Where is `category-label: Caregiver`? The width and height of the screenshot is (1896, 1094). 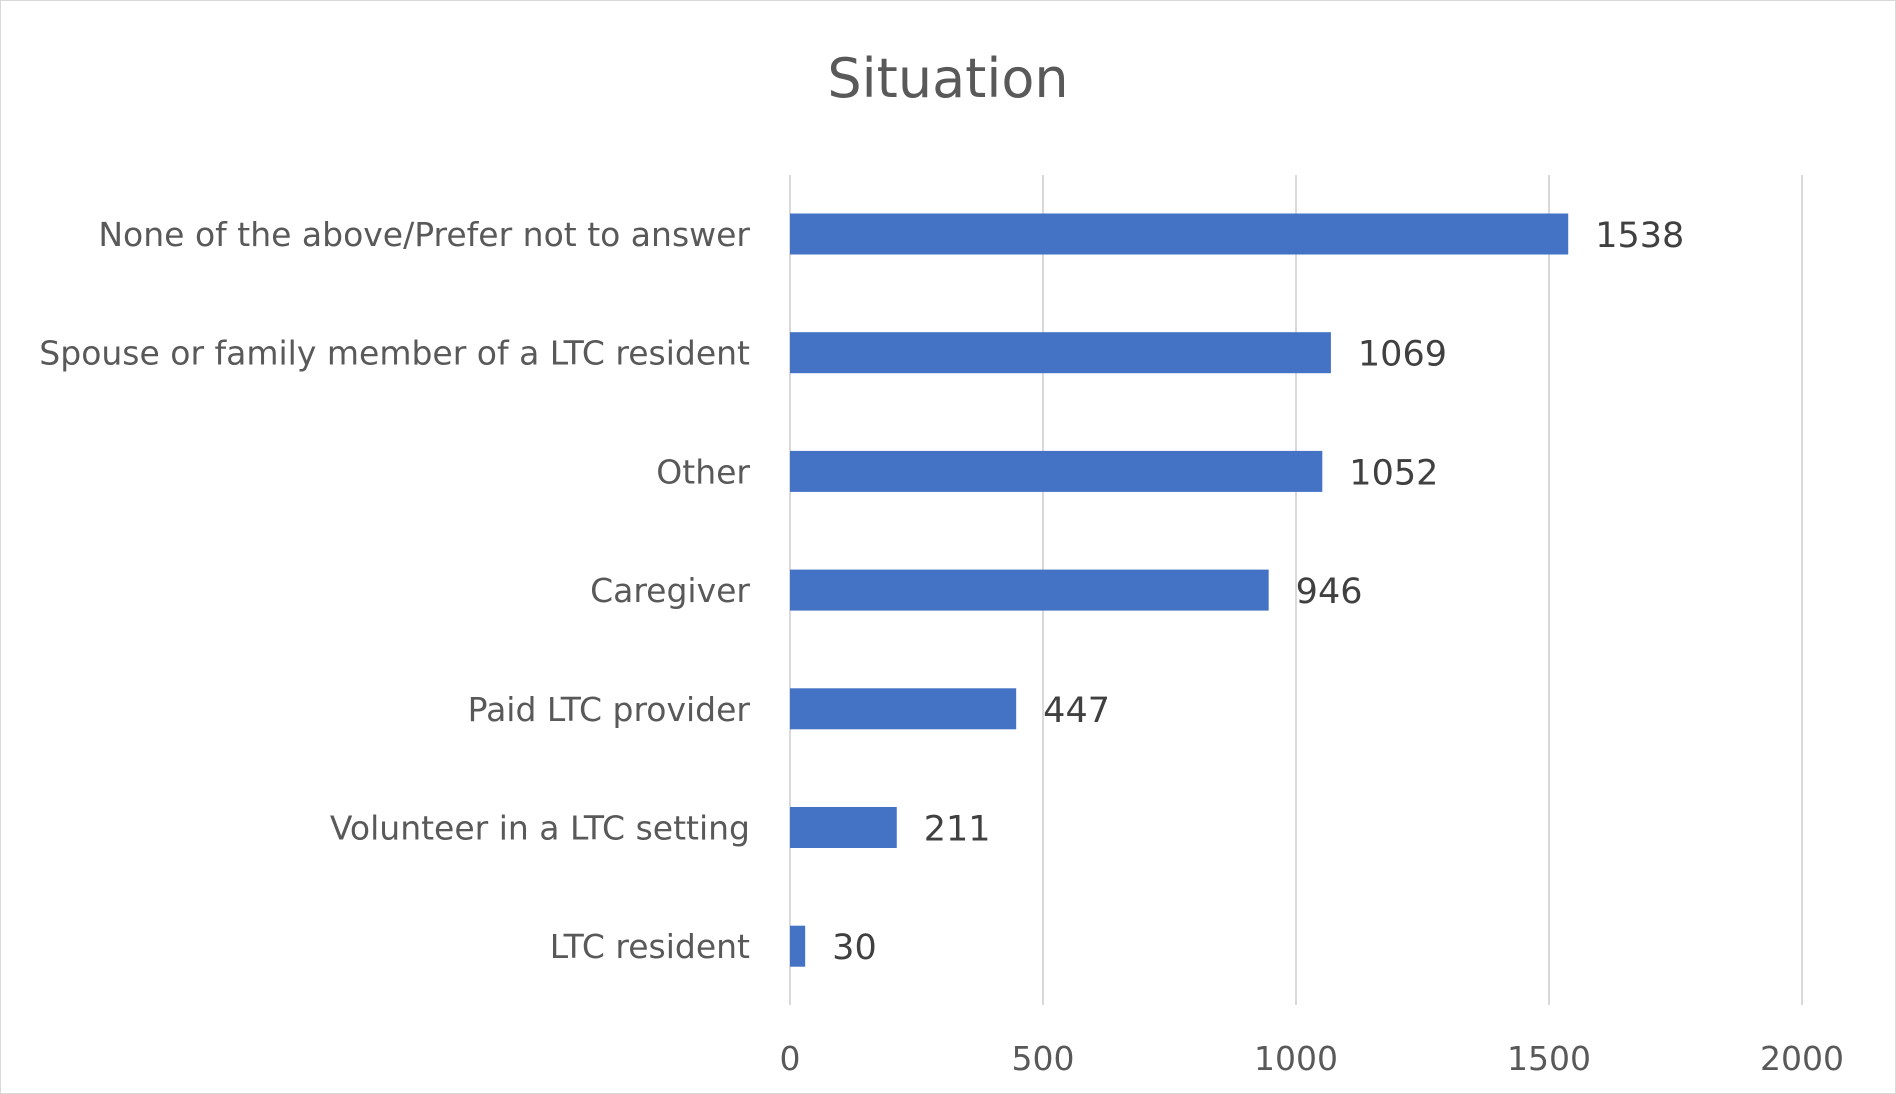 category-label: Caregiver is located at coordinates (670, 590).